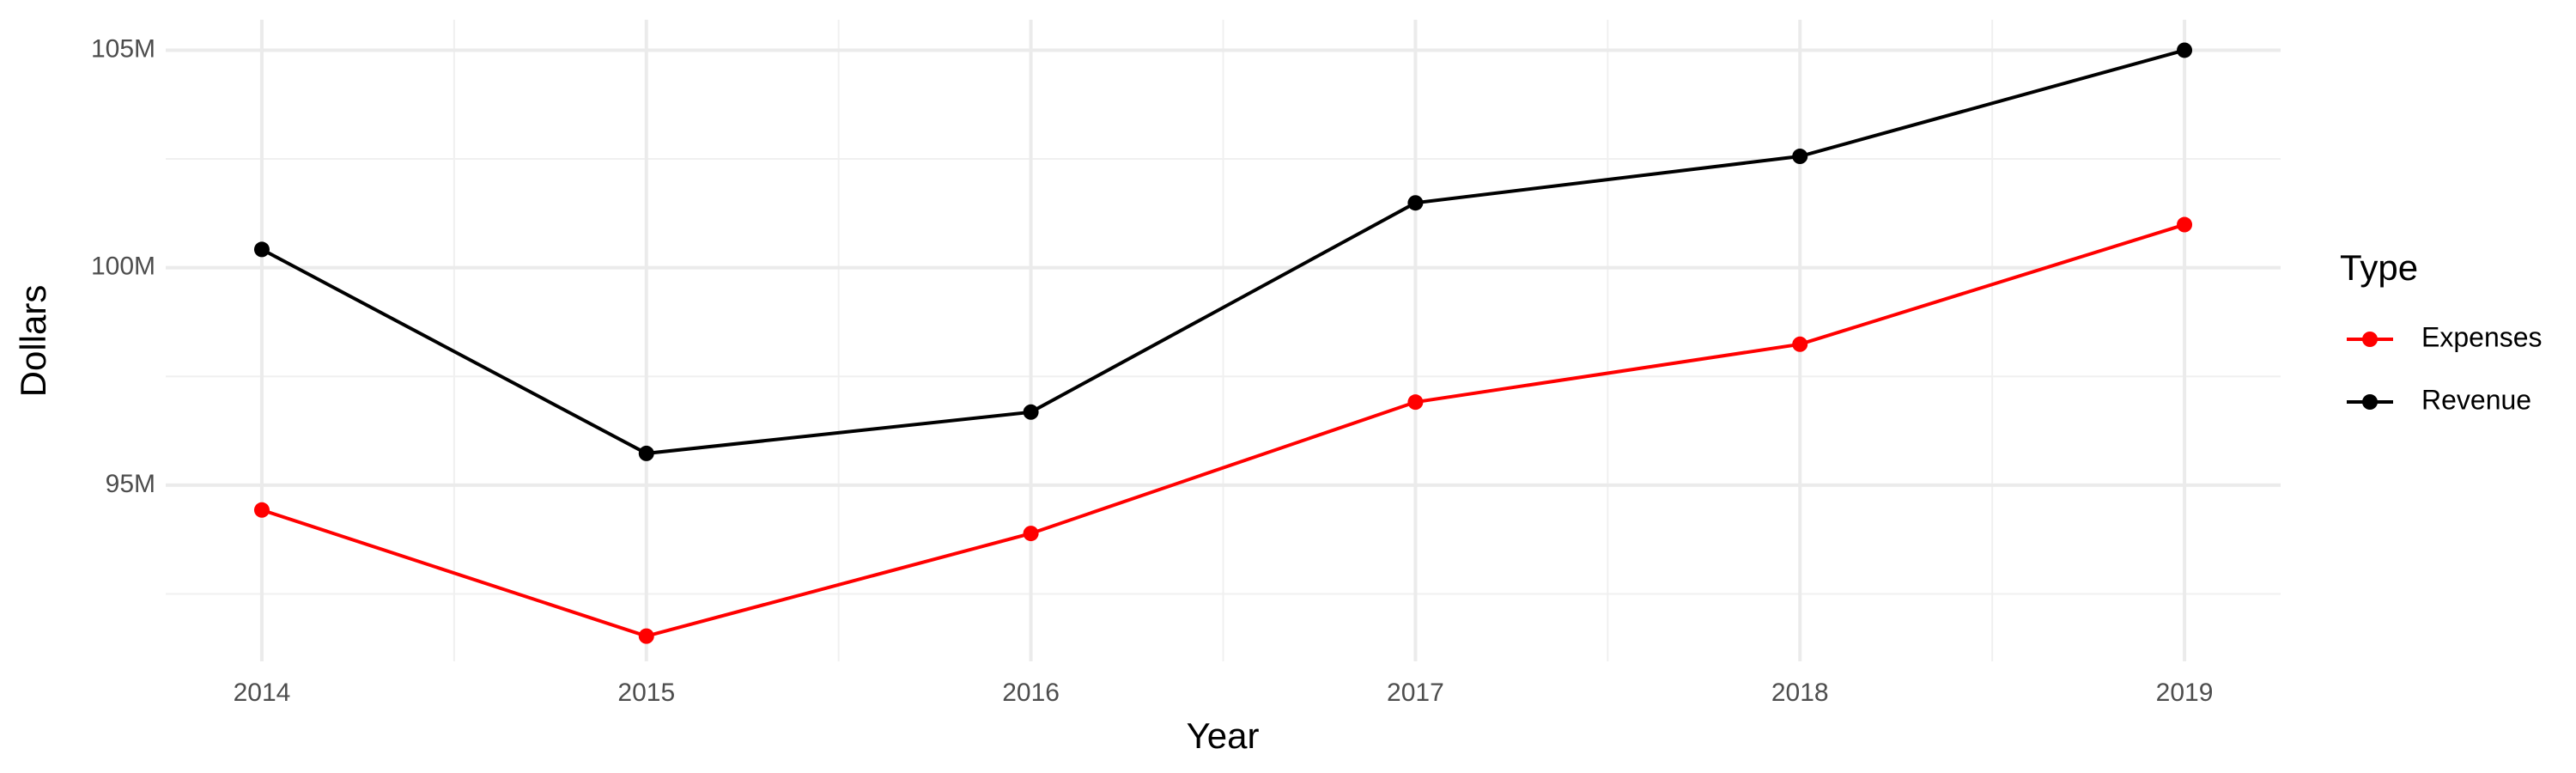 The image size is (2576, 773). I want to click on x-tick-label: 2019, so click(2185, 693).